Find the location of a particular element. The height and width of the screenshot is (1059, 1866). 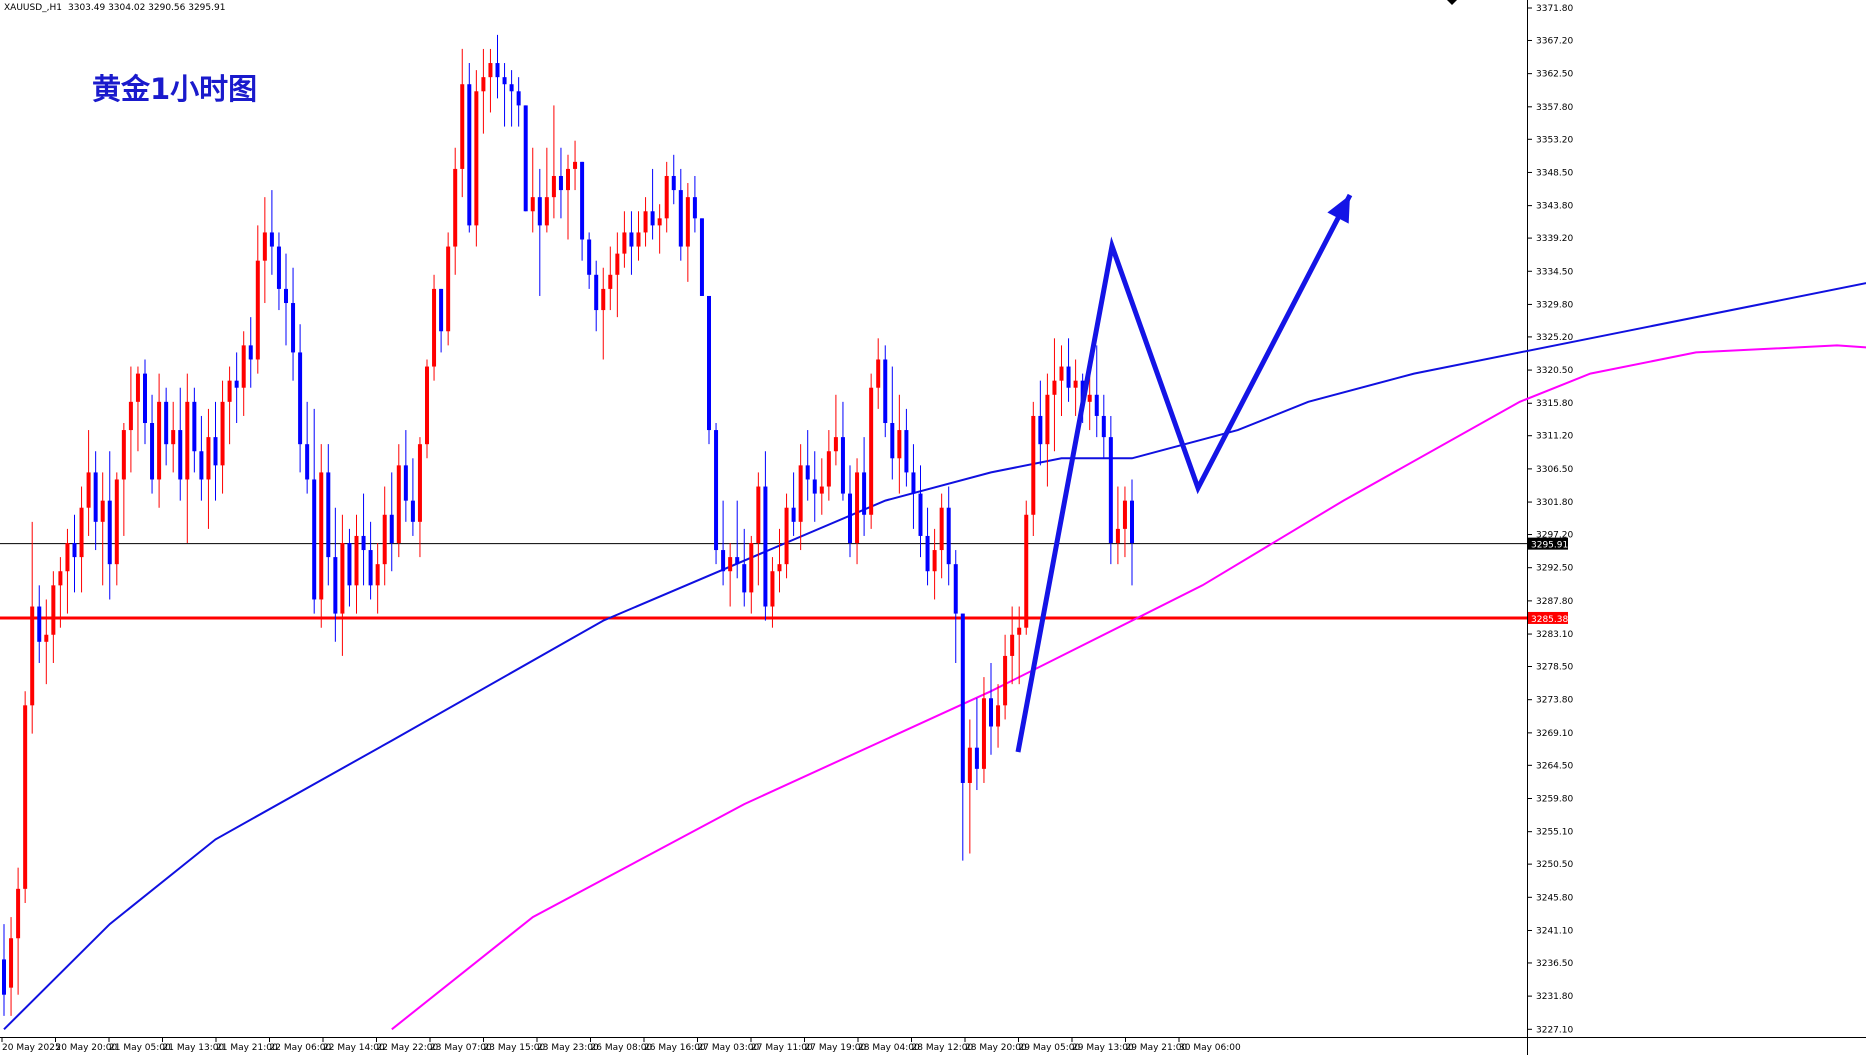

forecast-arrow-line is located at coordinates (1184, 473).